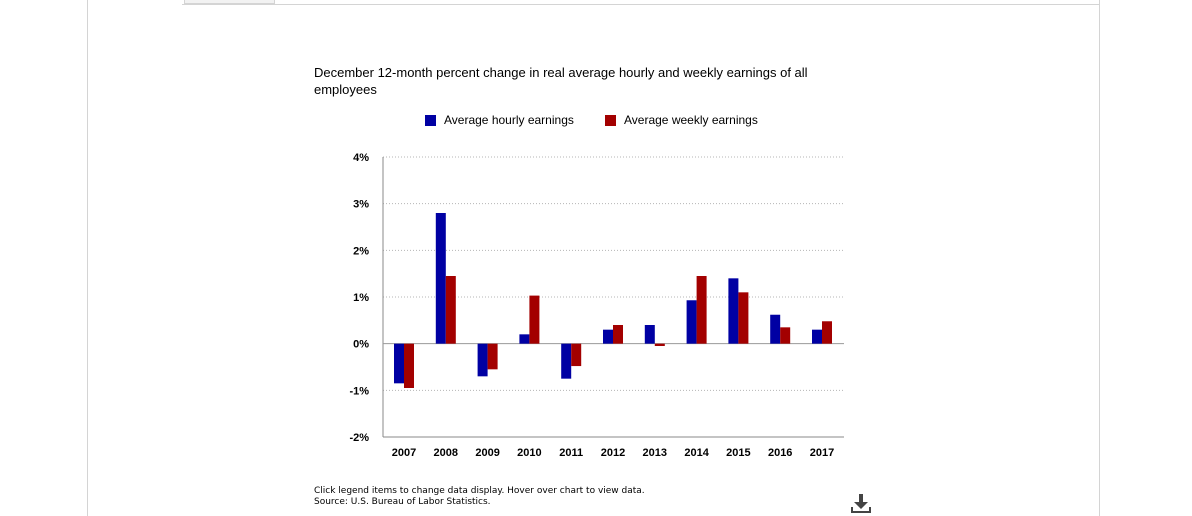  Describe the element at coordinates (359, 391) in the screenshot. I see `y-tick-label: -1%` at that location.